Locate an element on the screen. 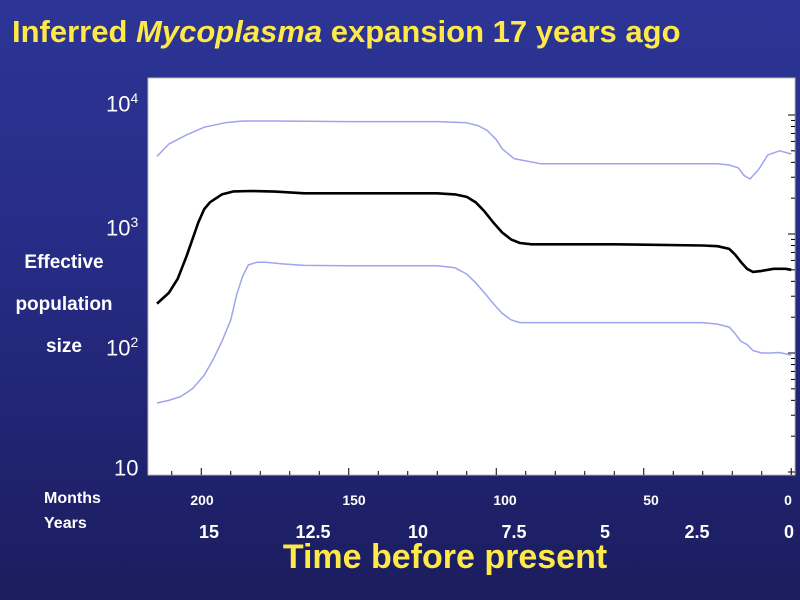 This screenshot has height=600, width=800. year-tick-label: 15 is located at coordinates (209, 532).